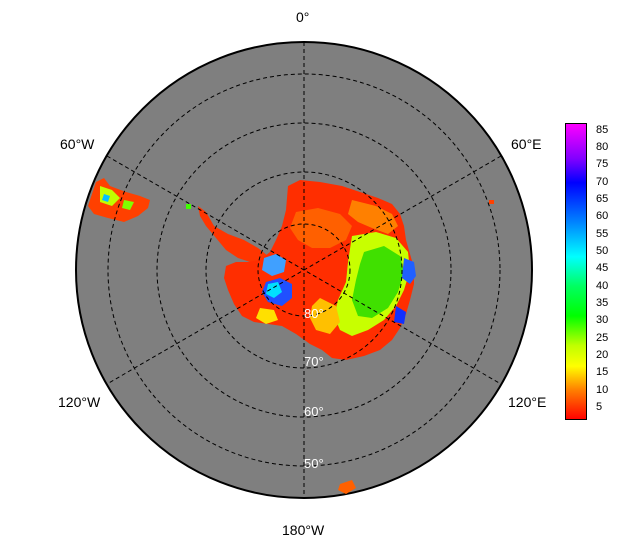 This screenshot has height=552, width=625. Describe the element at coordinates (602, 320) in the screenshot. I see `colorbar-tick-30: 30` at that location.